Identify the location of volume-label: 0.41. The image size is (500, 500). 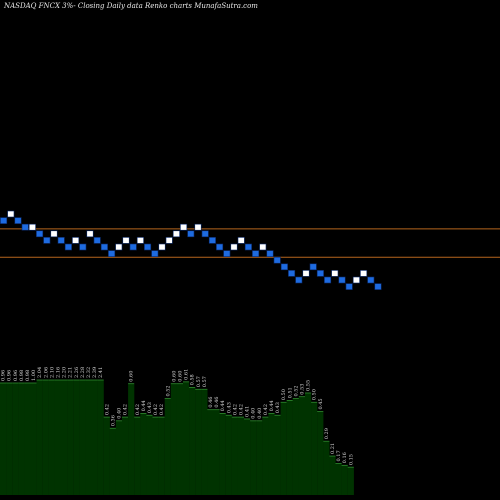
(248, 411).